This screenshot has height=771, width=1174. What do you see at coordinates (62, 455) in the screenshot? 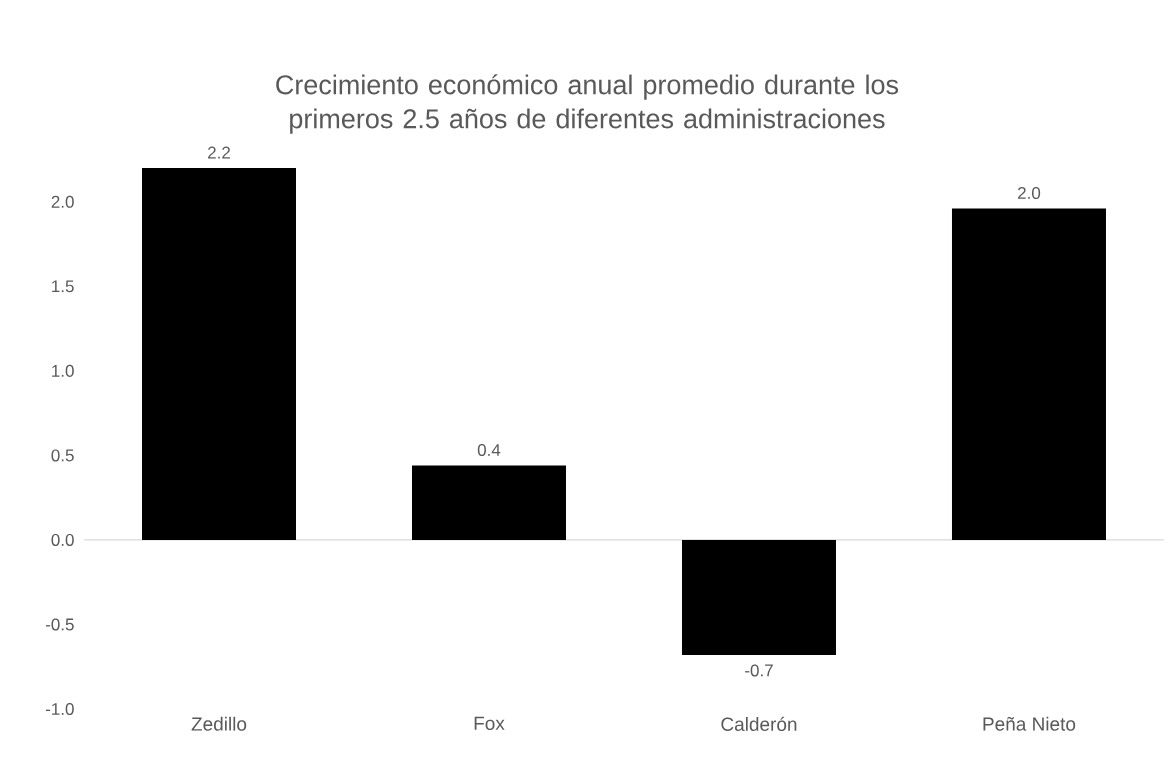
I see `y-tick-label: 0.5` at bounding box center [62, 455].